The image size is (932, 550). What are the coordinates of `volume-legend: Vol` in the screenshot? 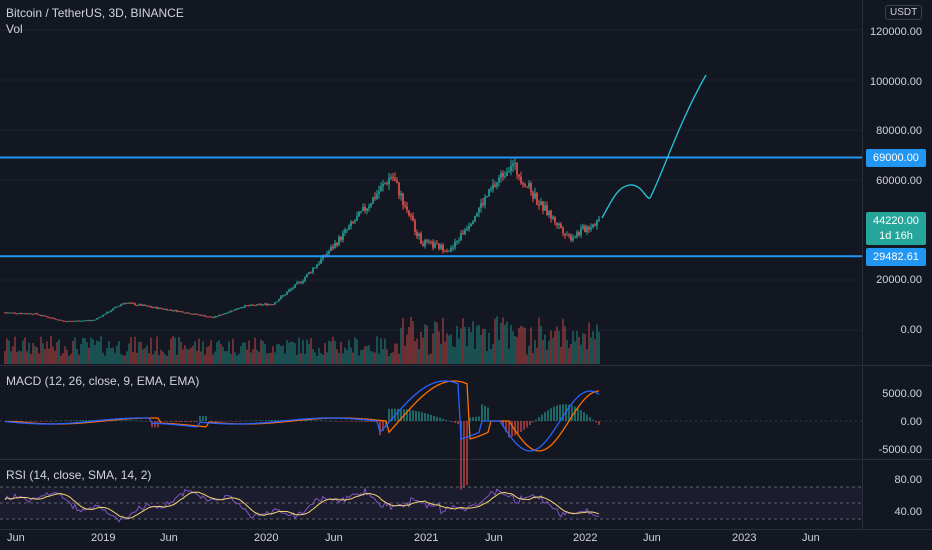 It's located at (14, 29).